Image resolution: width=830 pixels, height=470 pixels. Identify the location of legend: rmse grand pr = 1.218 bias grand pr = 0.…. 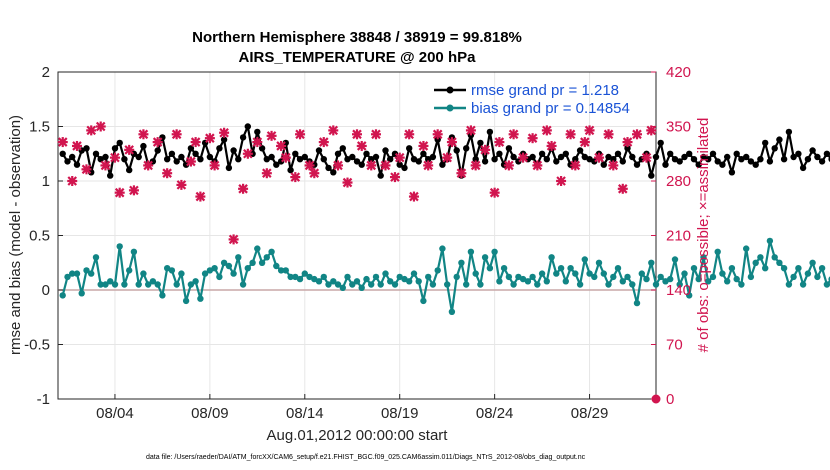
(532, 99).